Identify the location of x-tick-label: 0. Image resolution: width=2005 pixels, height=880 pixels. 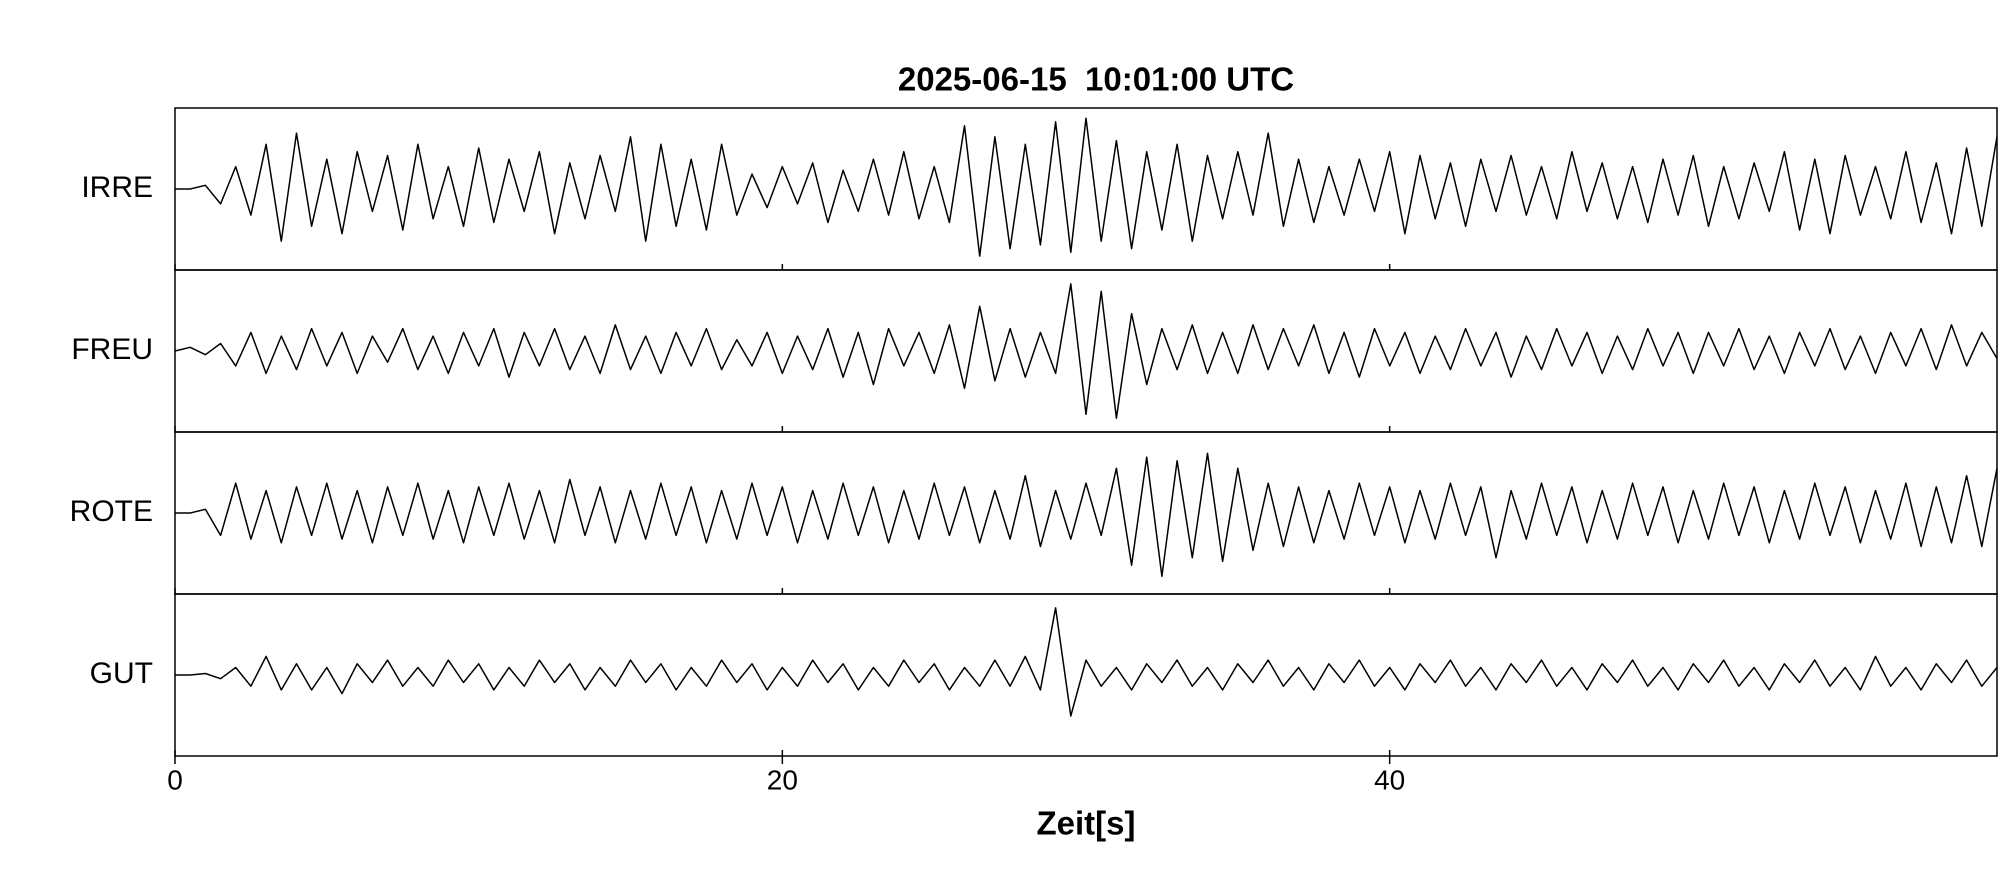
(175, 779).